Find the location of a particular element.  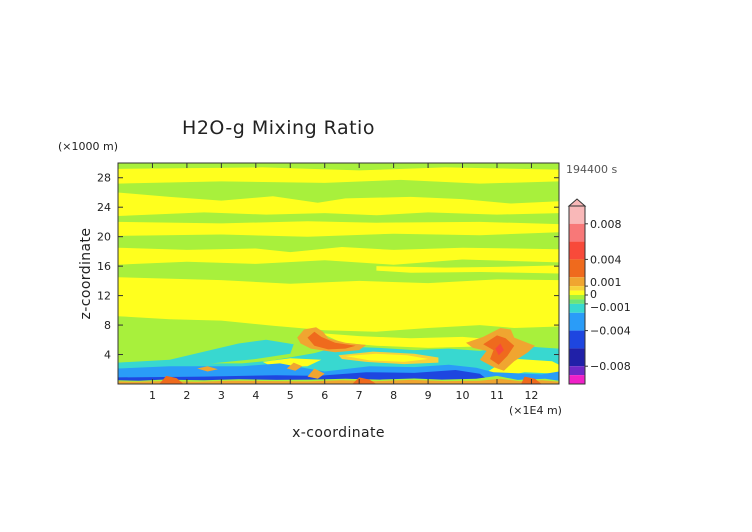

y-tick-label: 16 is located at coordinates (104, 266).